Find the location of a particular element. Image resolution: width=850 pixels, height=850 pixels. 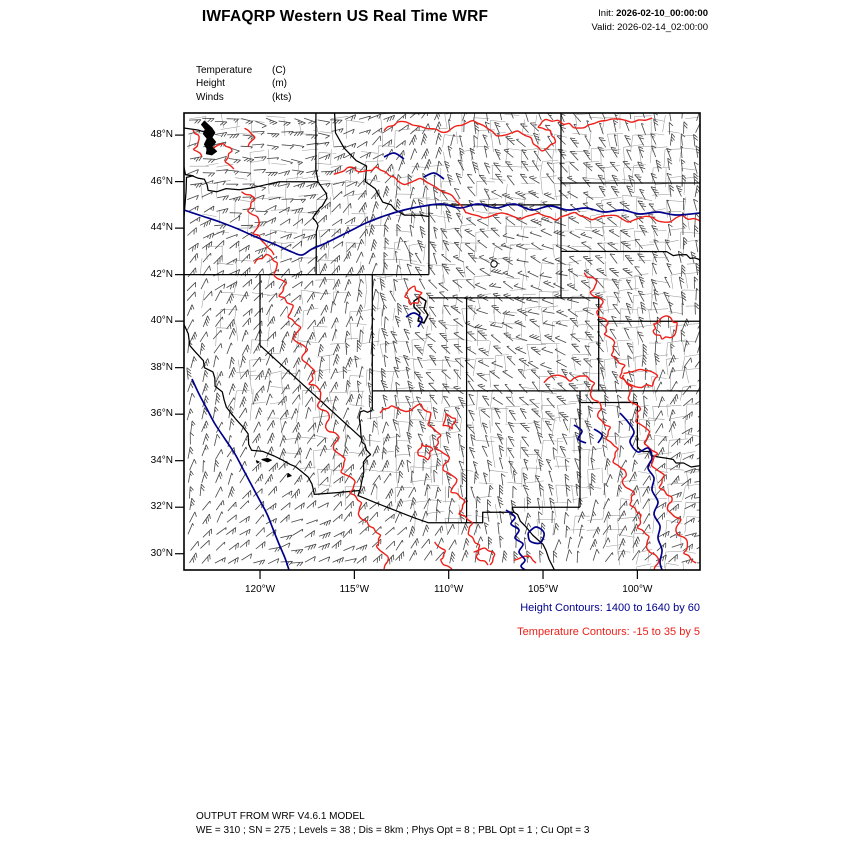

height-contour-info: Height Contours: 1400 to 1640 by 60 is located at coordinates (610, 608).